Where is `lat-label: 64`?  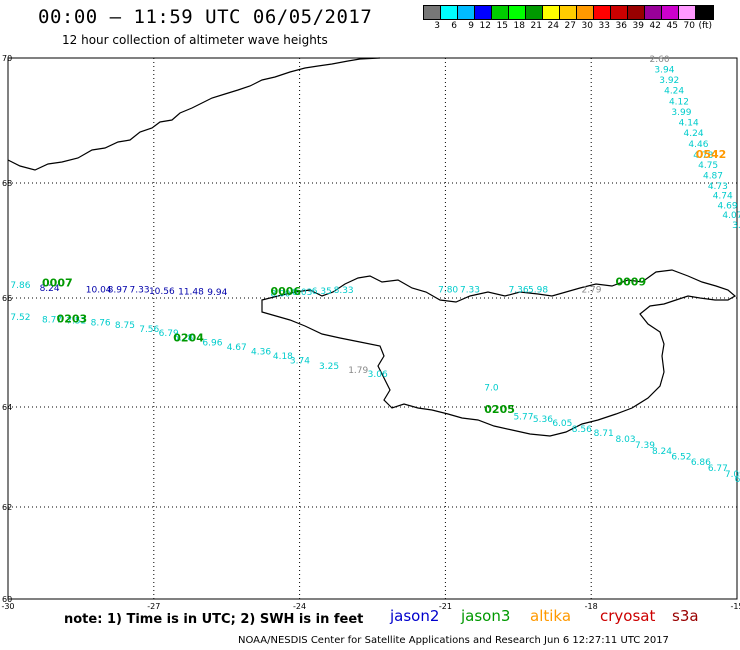 lat-label: 64 is located at coordinates (7, 407).